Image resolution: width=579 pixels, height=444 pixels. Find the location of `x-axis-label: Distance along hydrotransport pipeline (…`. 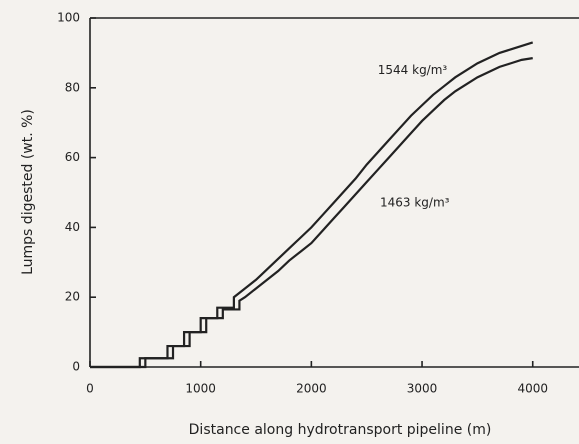

x-axis-label: Distance along hydrotransport pipeline (… is located at coordinates (340, 430).